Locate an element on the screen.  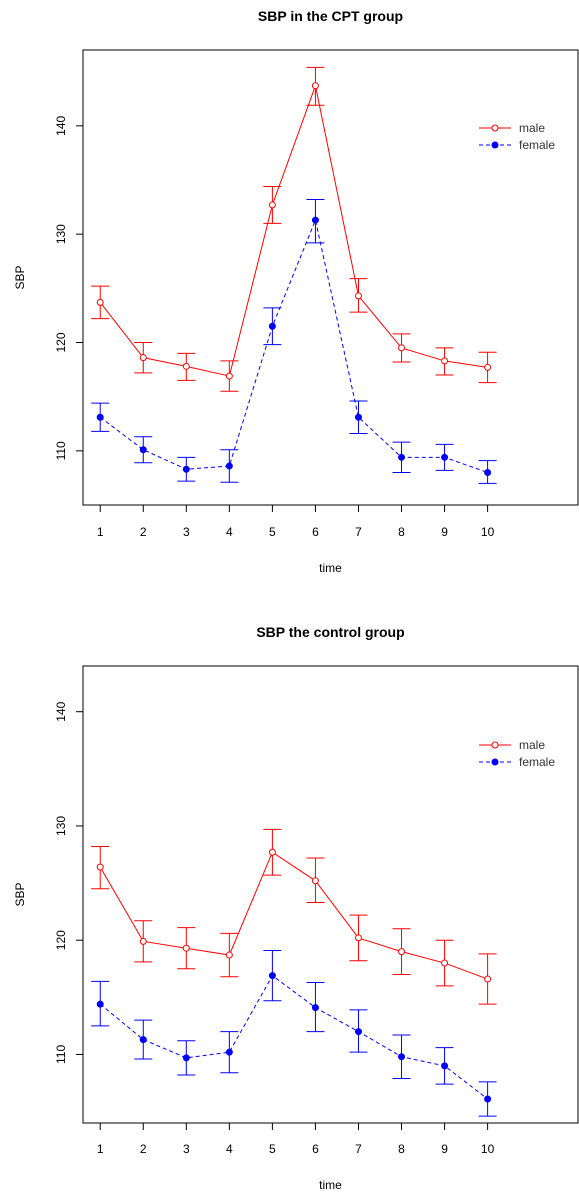
chart-title: SBP in the CPT group is located at coordinates (330, 16).